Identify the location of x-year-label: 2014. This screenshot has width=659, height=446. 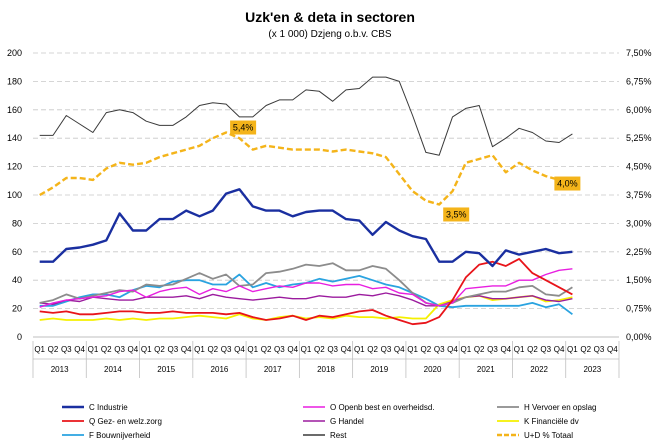
(113, 369).